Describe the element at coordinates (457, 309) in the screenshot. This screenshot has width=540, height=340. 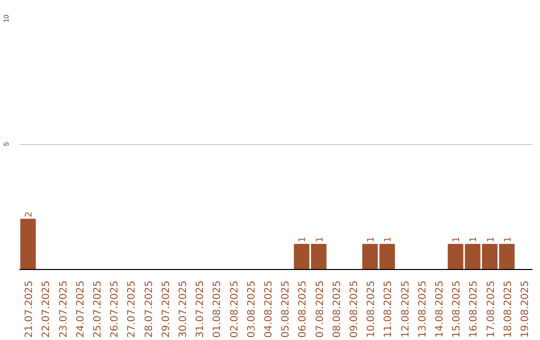
I see `x-tick-label: 15.08.2025` at that location.